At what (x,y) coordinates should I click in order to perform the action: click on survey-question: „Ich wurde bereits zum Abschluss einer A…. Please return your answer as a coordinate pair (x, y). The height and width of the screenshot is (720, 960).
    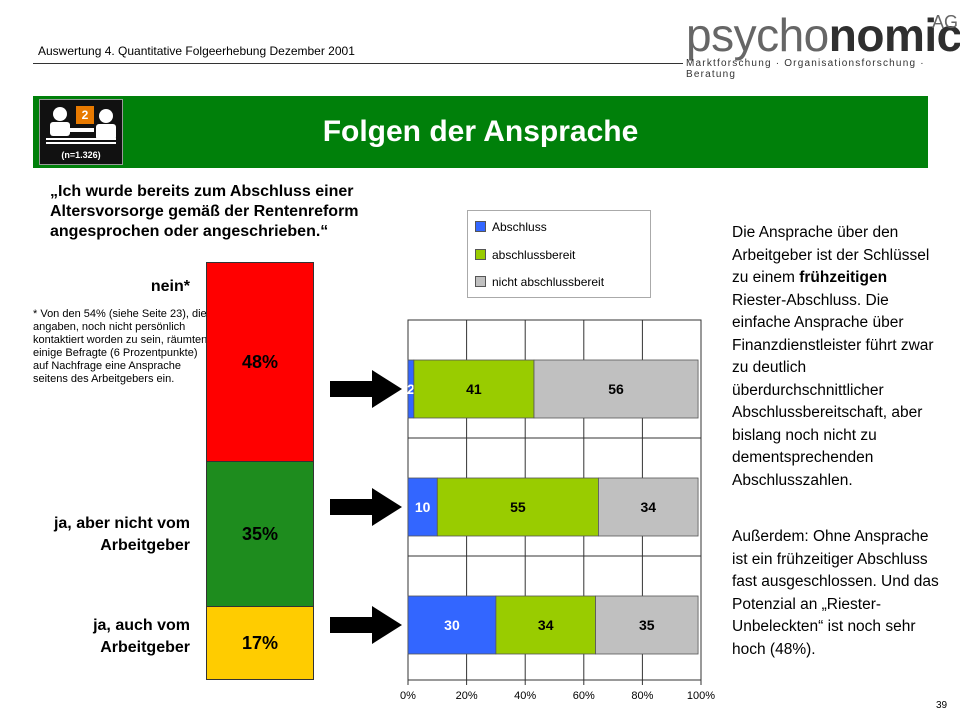
    Looking at the image, I should click on (204, 211).